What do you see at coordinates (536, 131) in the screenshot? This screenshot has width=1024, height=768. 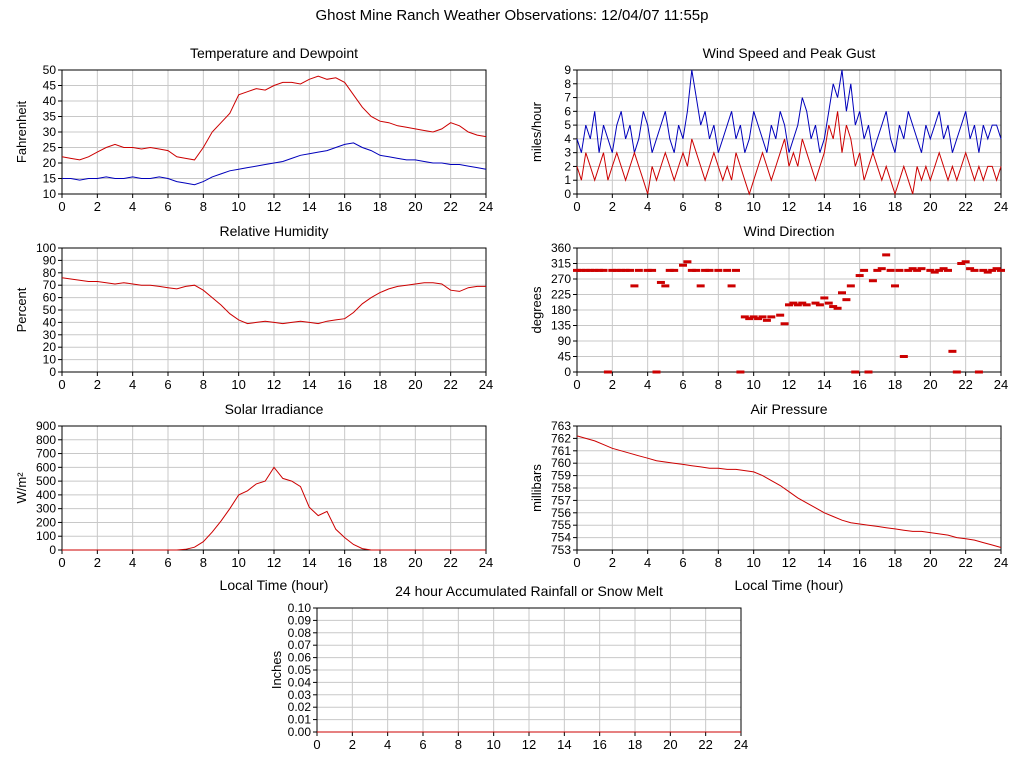 I see `y-axis-label: miles/hour` at bounding box center [536, 131].